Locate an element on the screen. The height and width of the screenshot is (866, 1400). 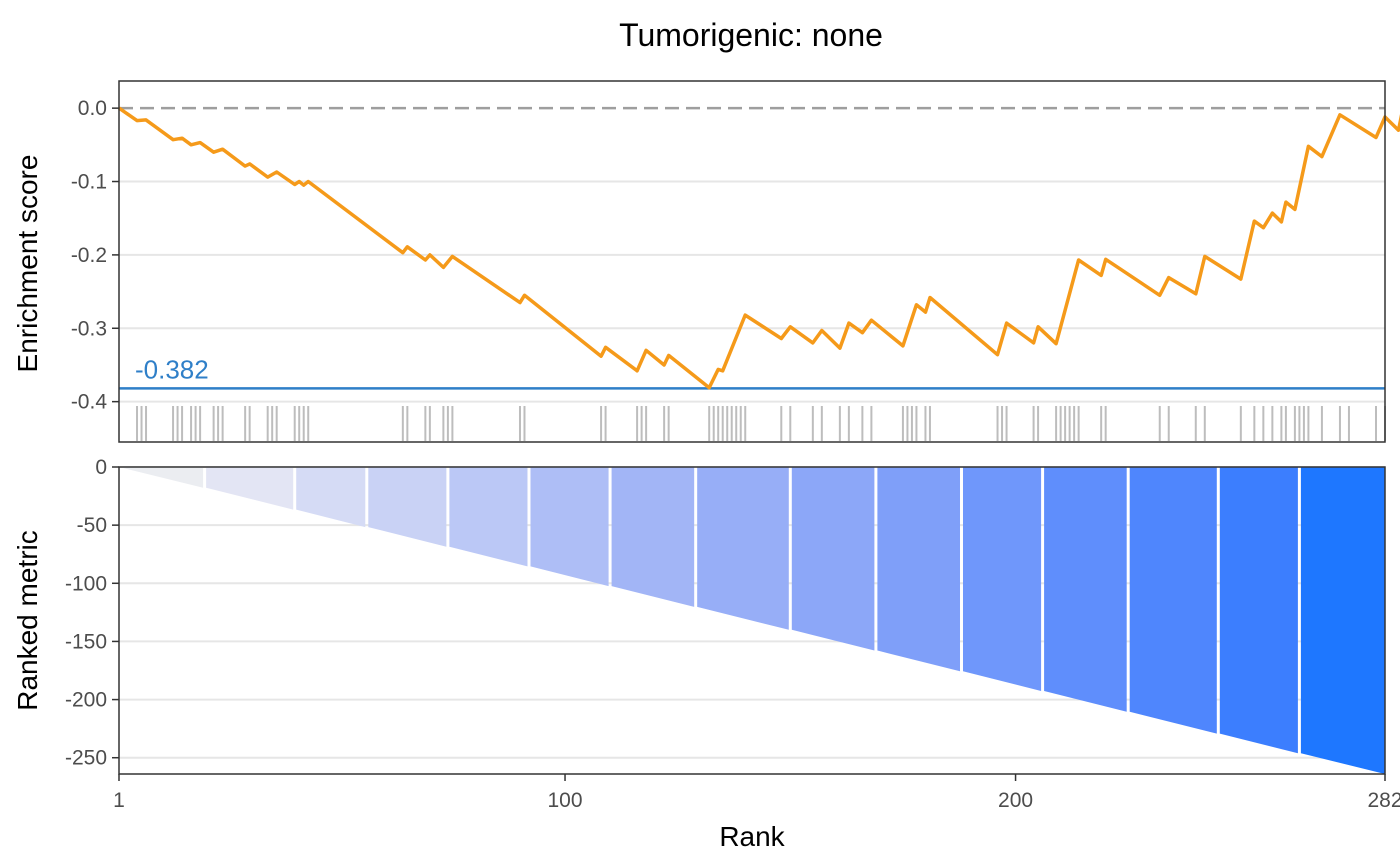
bottom-y-tick-label: 0 is located at coordinates (101, 467).